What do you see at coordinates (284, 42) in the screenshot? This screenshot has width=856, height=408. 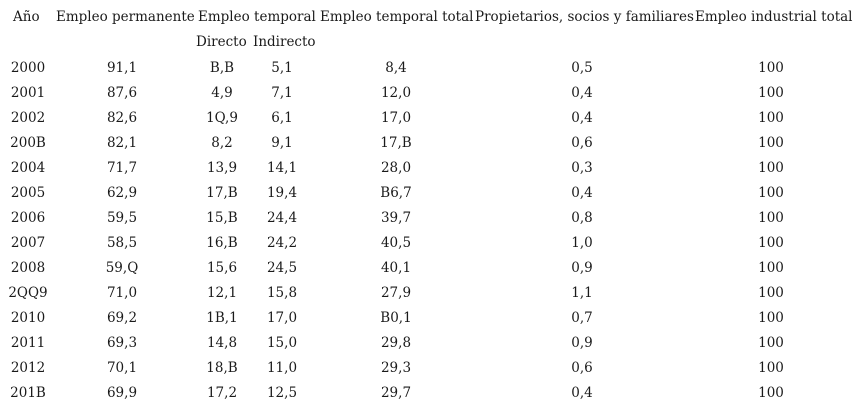 I see `subheader-indirect: Indirecto` at bounding box center [284, 42].